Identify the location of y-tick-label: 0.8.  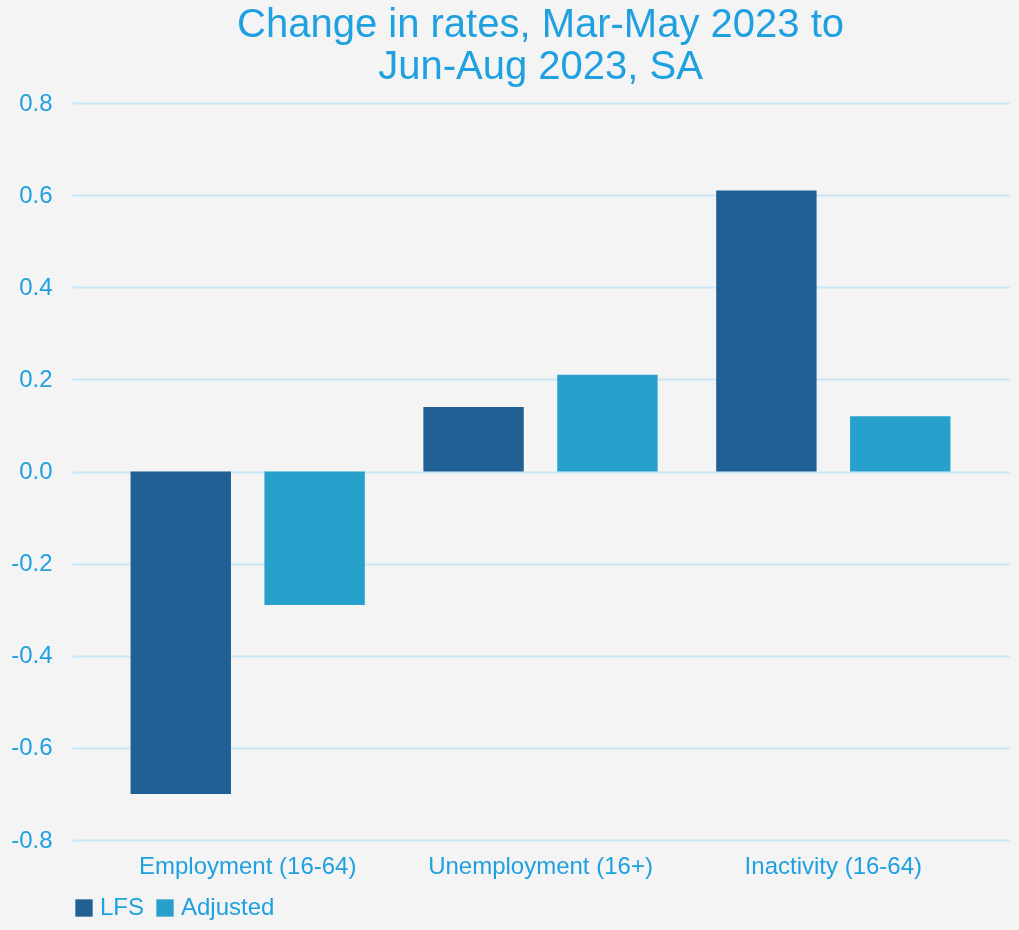
(36, 102).